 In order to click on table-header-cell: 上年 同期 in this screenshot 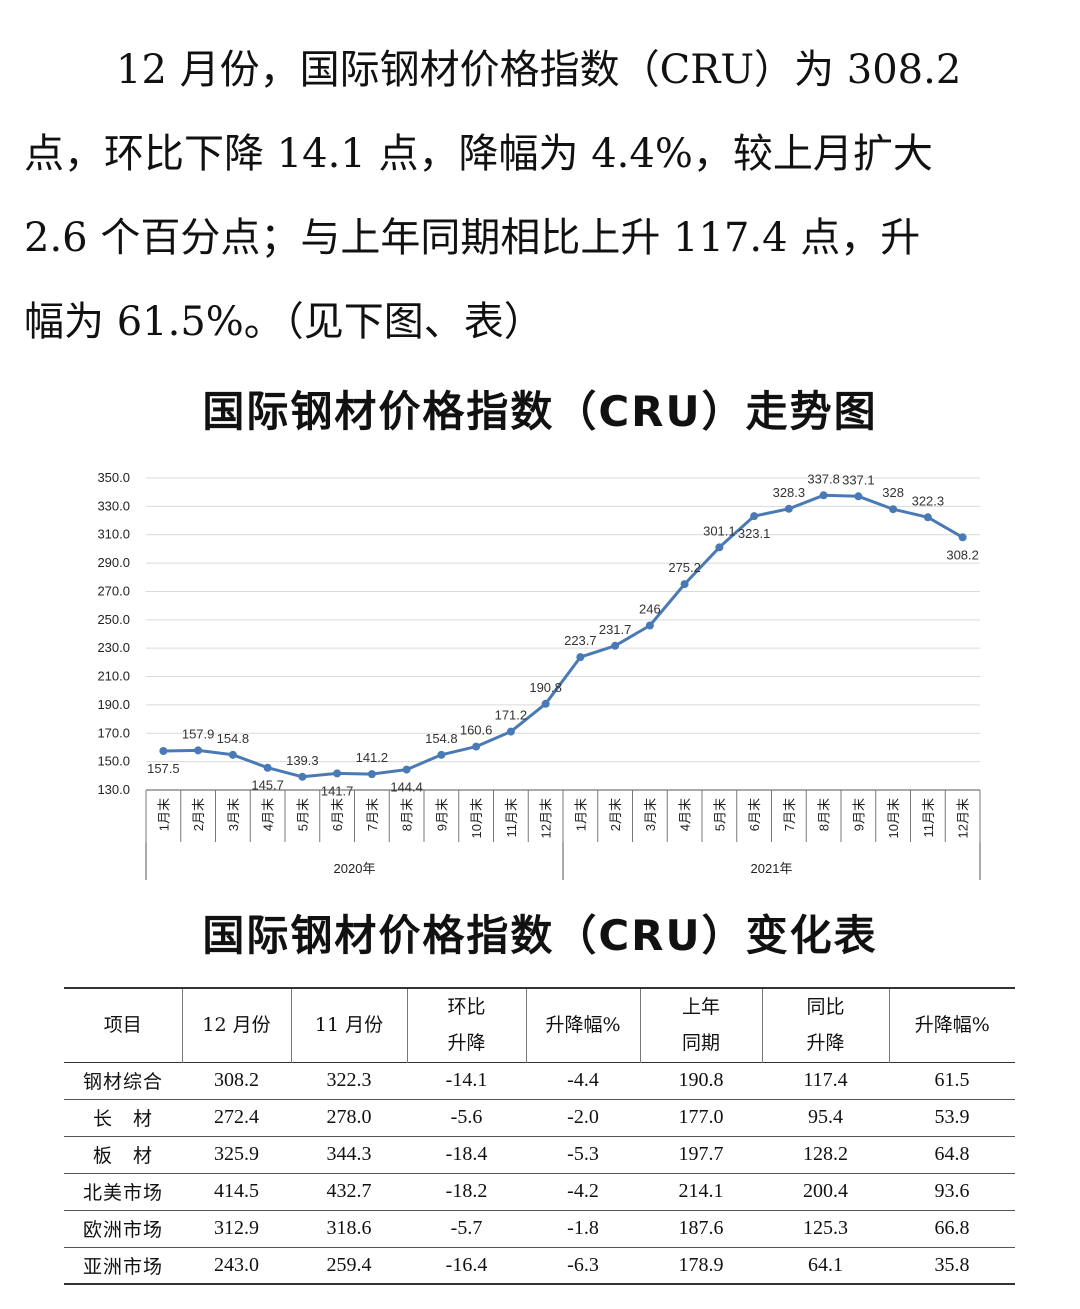, I will do `click(701, 1025)`.